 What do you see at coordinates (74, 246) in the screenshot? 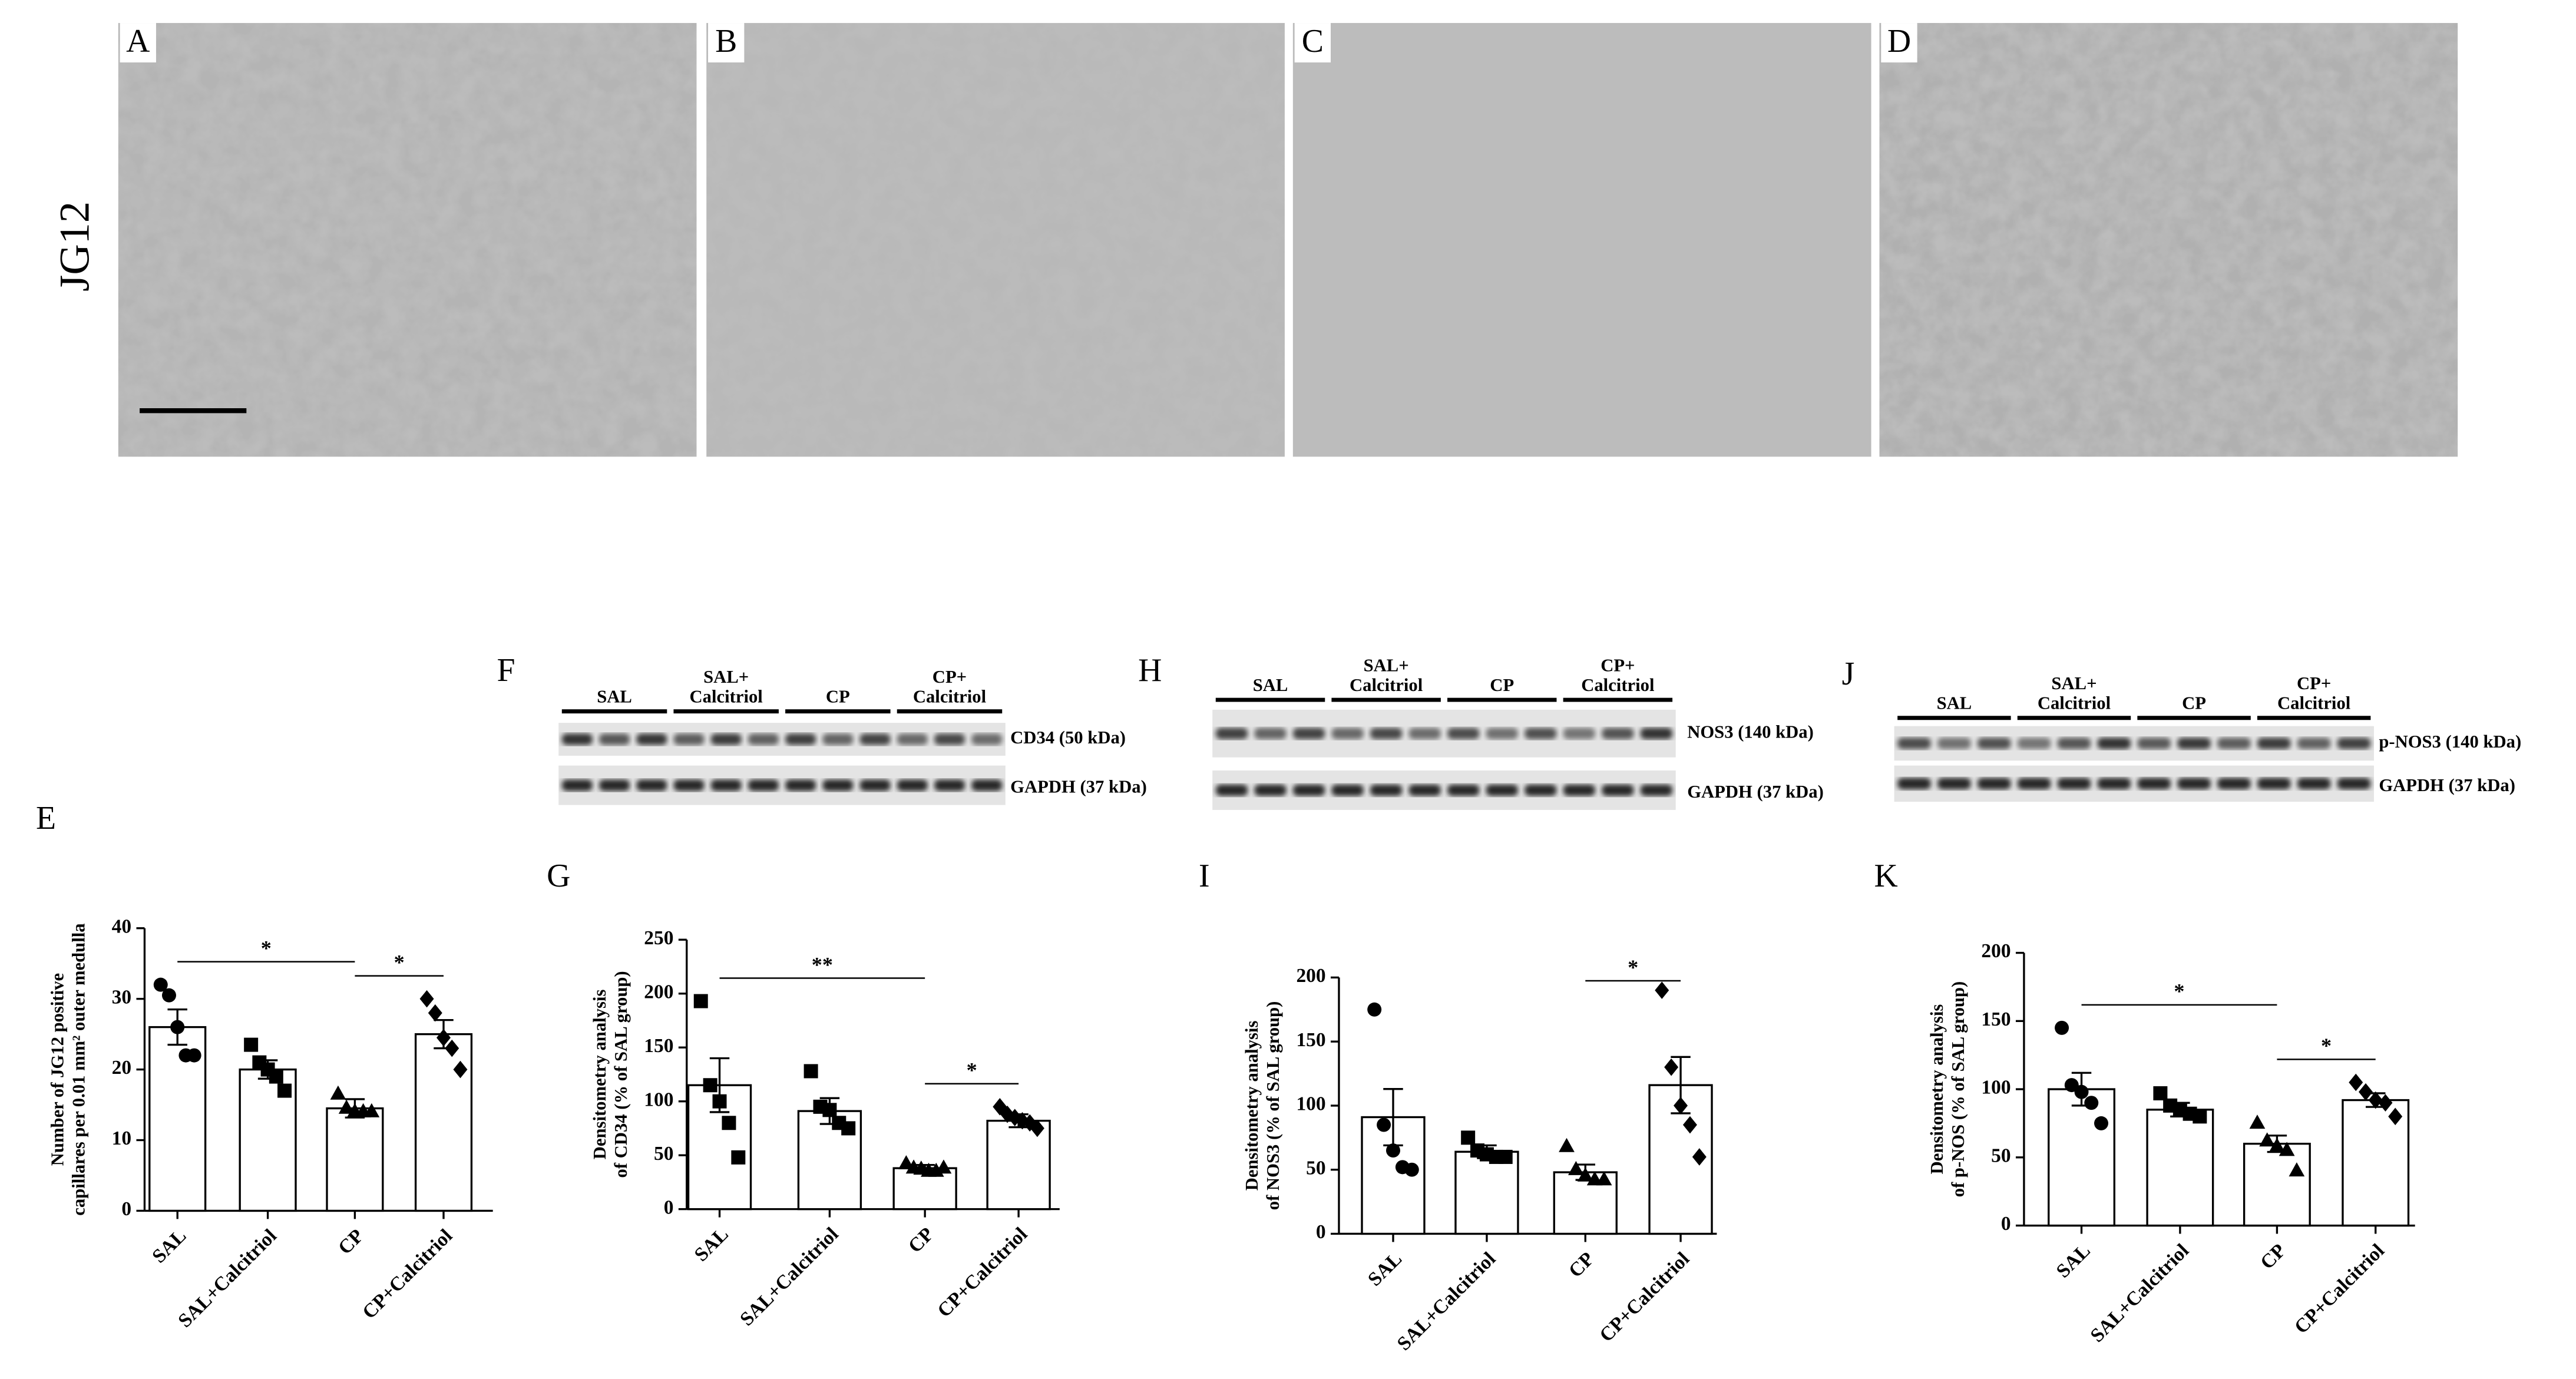
I see `row-label: JG12` at bounding box center [74, 246].